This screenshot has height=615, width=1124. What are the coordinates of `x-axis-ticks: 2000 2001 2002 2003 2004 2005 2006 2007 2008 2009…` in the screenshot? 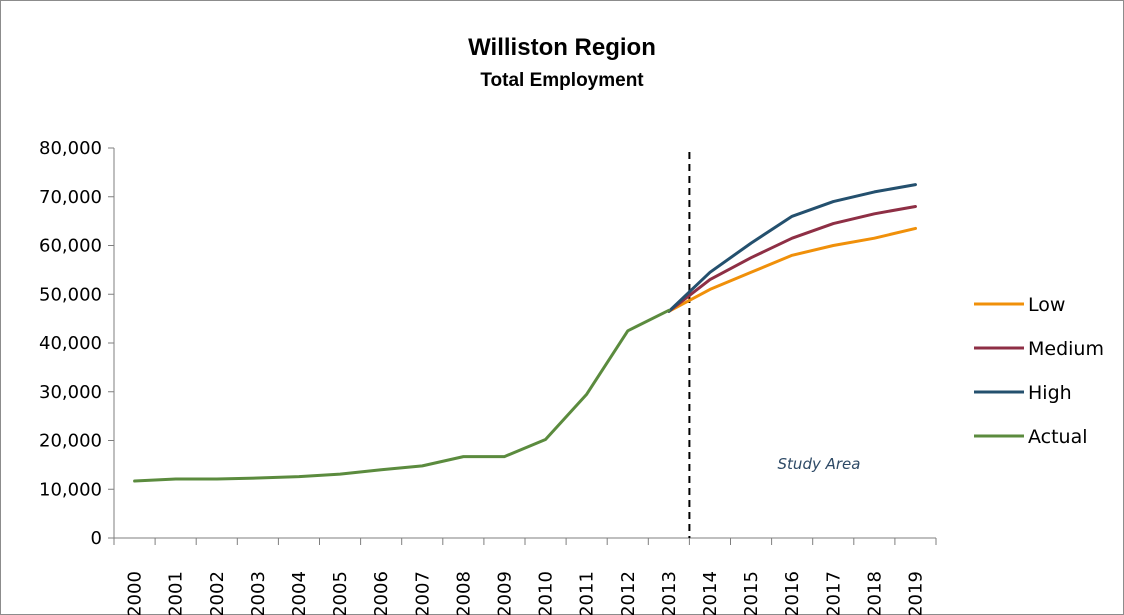 It's located at (525, 576).